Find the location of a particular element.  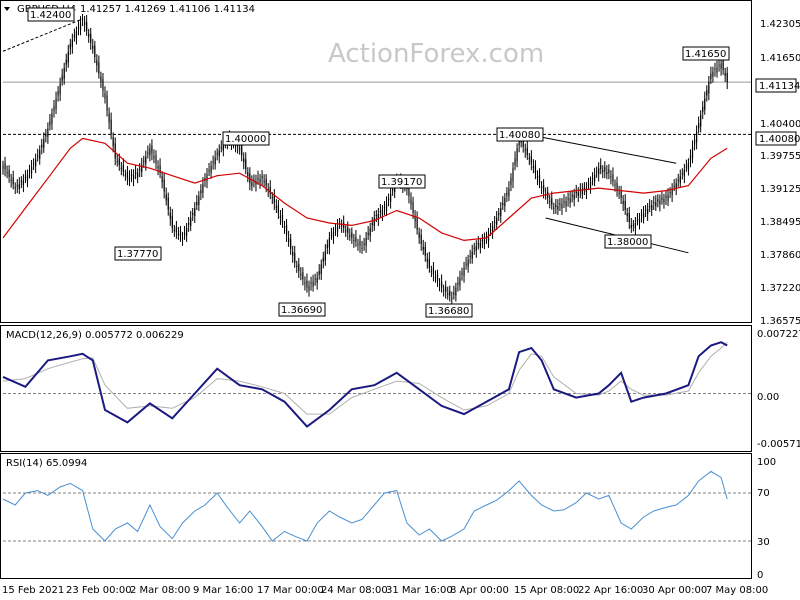

annotation-label: 1.38000 is located at coordinates (627, 242).